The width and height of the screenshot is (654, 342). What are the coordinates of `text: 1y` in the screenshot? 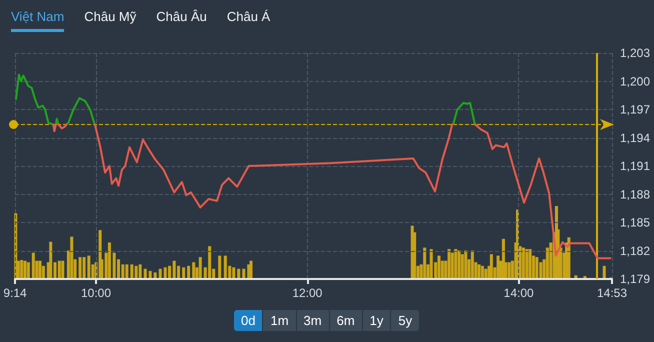 It's located at (376, 320).